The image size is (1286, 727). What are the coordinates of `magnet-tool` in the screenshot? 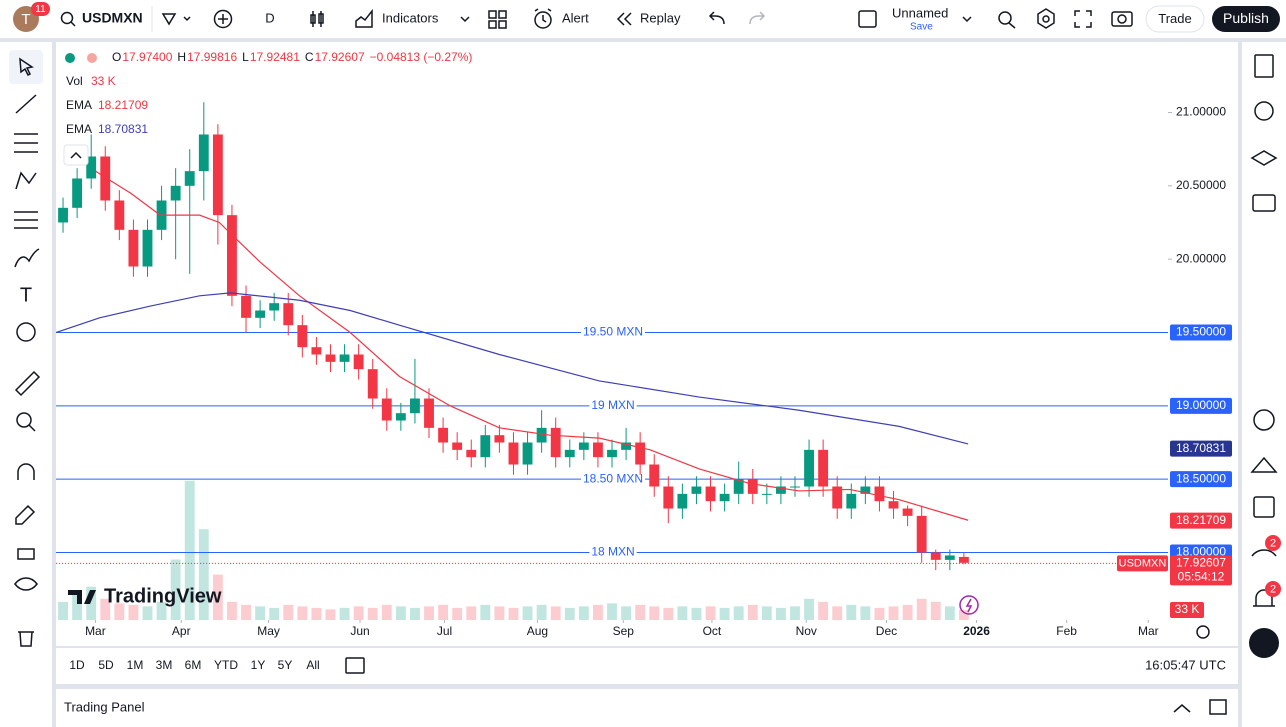 It's located at (26, 471).